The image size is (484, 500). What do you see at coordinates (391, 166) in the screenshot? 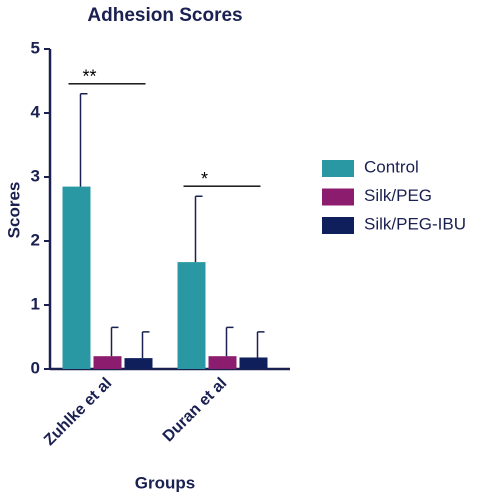
I see `legend-label: Control` at bounding box center [391, 166].